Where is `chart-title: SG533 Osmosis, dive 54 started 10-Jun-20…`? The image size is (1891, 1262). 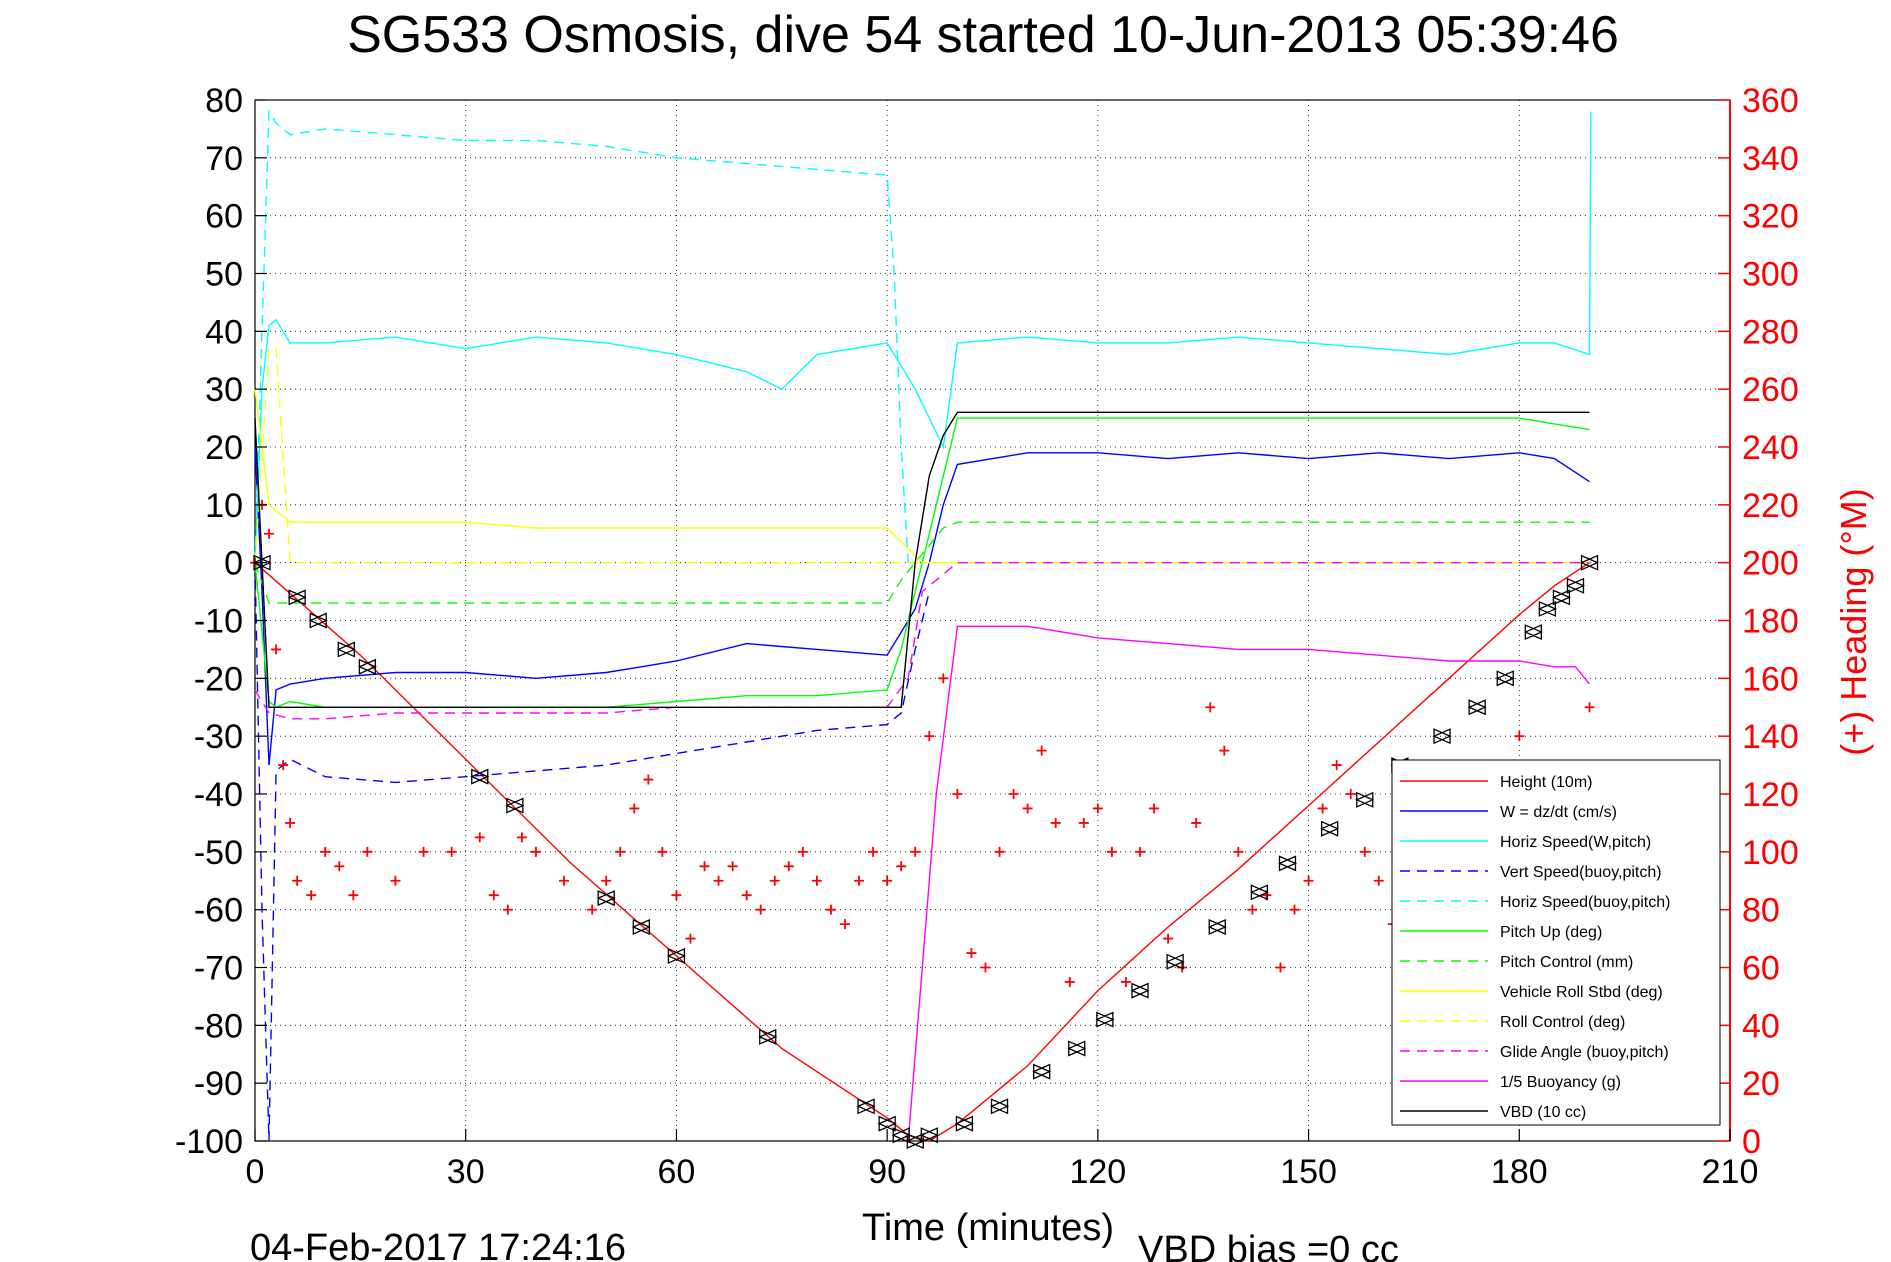 chart-title: SG533 Osmosis, dive 54 started 10-Jun-20… is located at coordinates (983, 35).